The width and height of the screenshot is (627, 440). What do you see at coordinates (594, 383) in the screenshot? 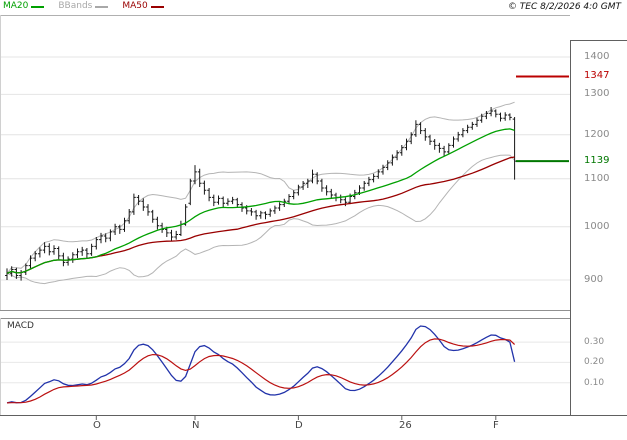
I see `macd-tick: 0.10` at bounding box center [594, 383].